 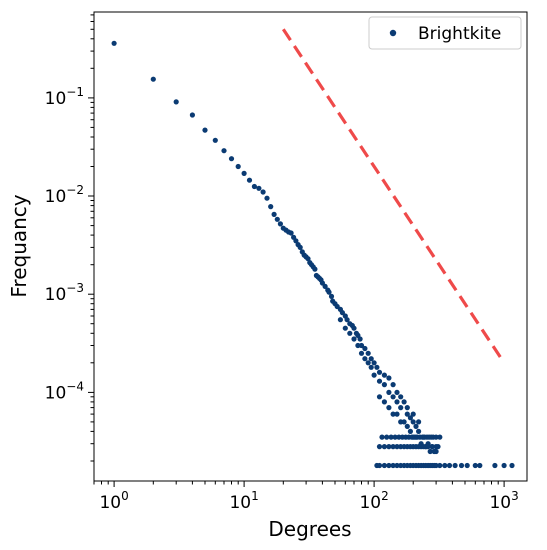 I want to click on y-tick-label: 10⁻¹, so click(x=64, y=97).